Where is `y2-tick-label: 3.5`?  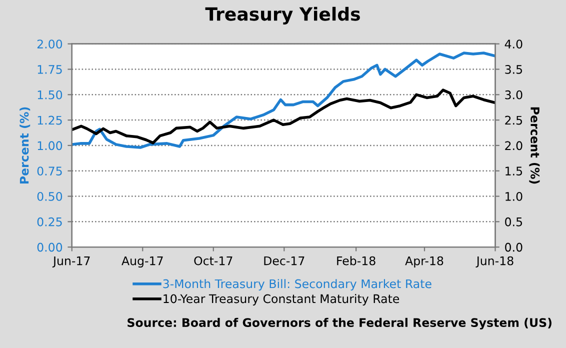
y2-tick-label: 3.5 is located at coordinates (513, 69).